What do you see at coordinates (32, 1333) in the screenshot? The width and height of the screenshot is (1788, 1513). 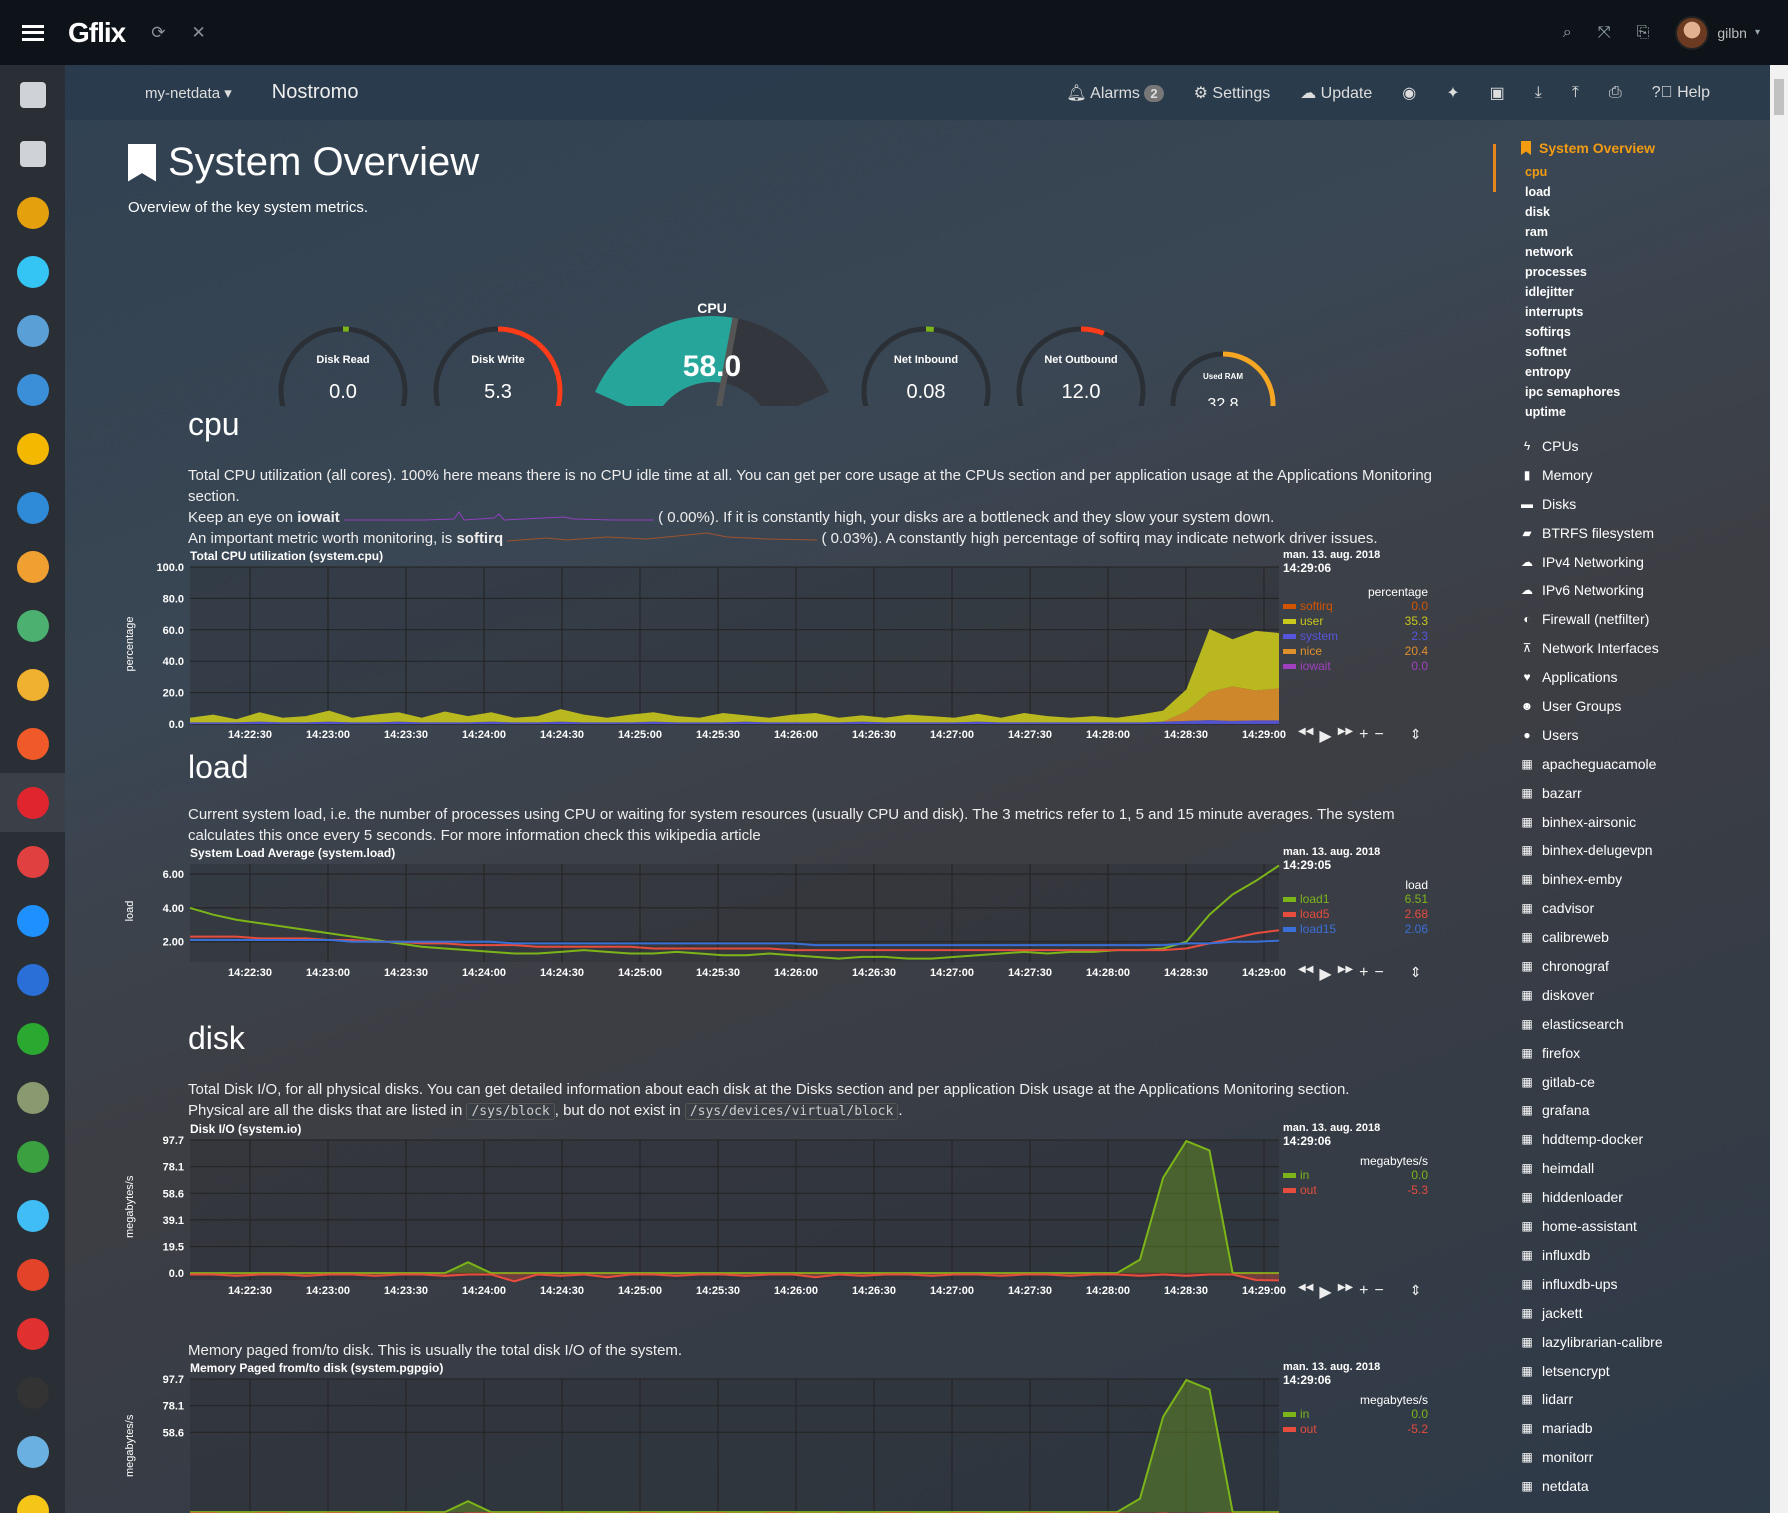 I see `sidebar-app-downloader` at bounding box center [32, 1333].